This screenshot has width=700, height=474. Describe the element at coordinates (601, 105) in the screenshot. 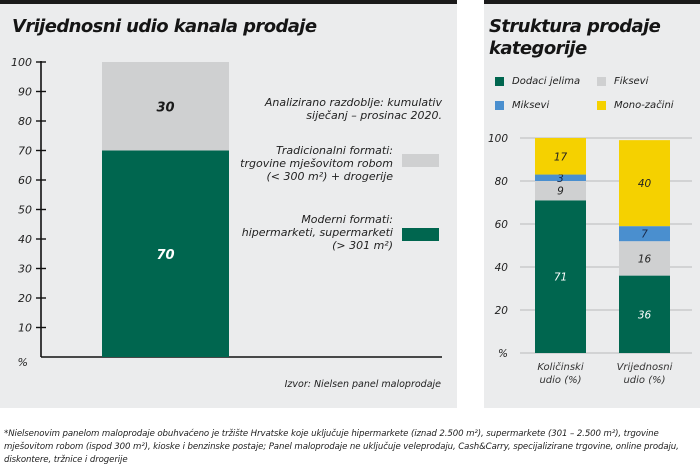

I see `legend-swatch-mono-zacini` at that location.